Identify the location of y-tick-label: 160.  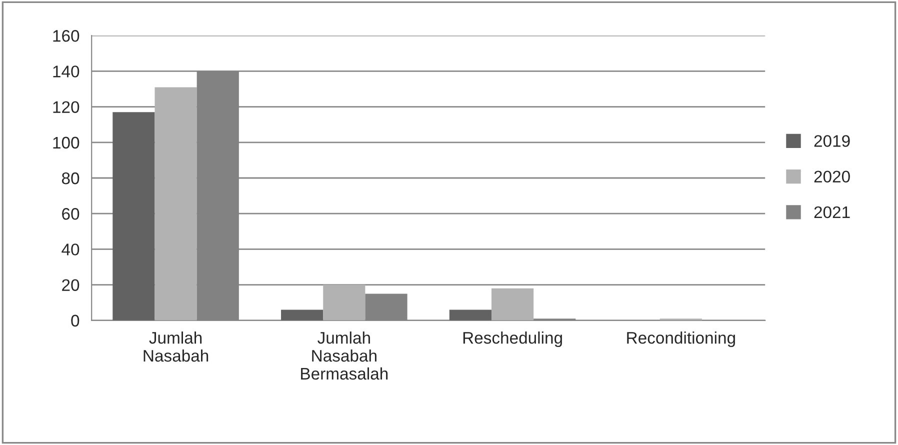
(66, 36).